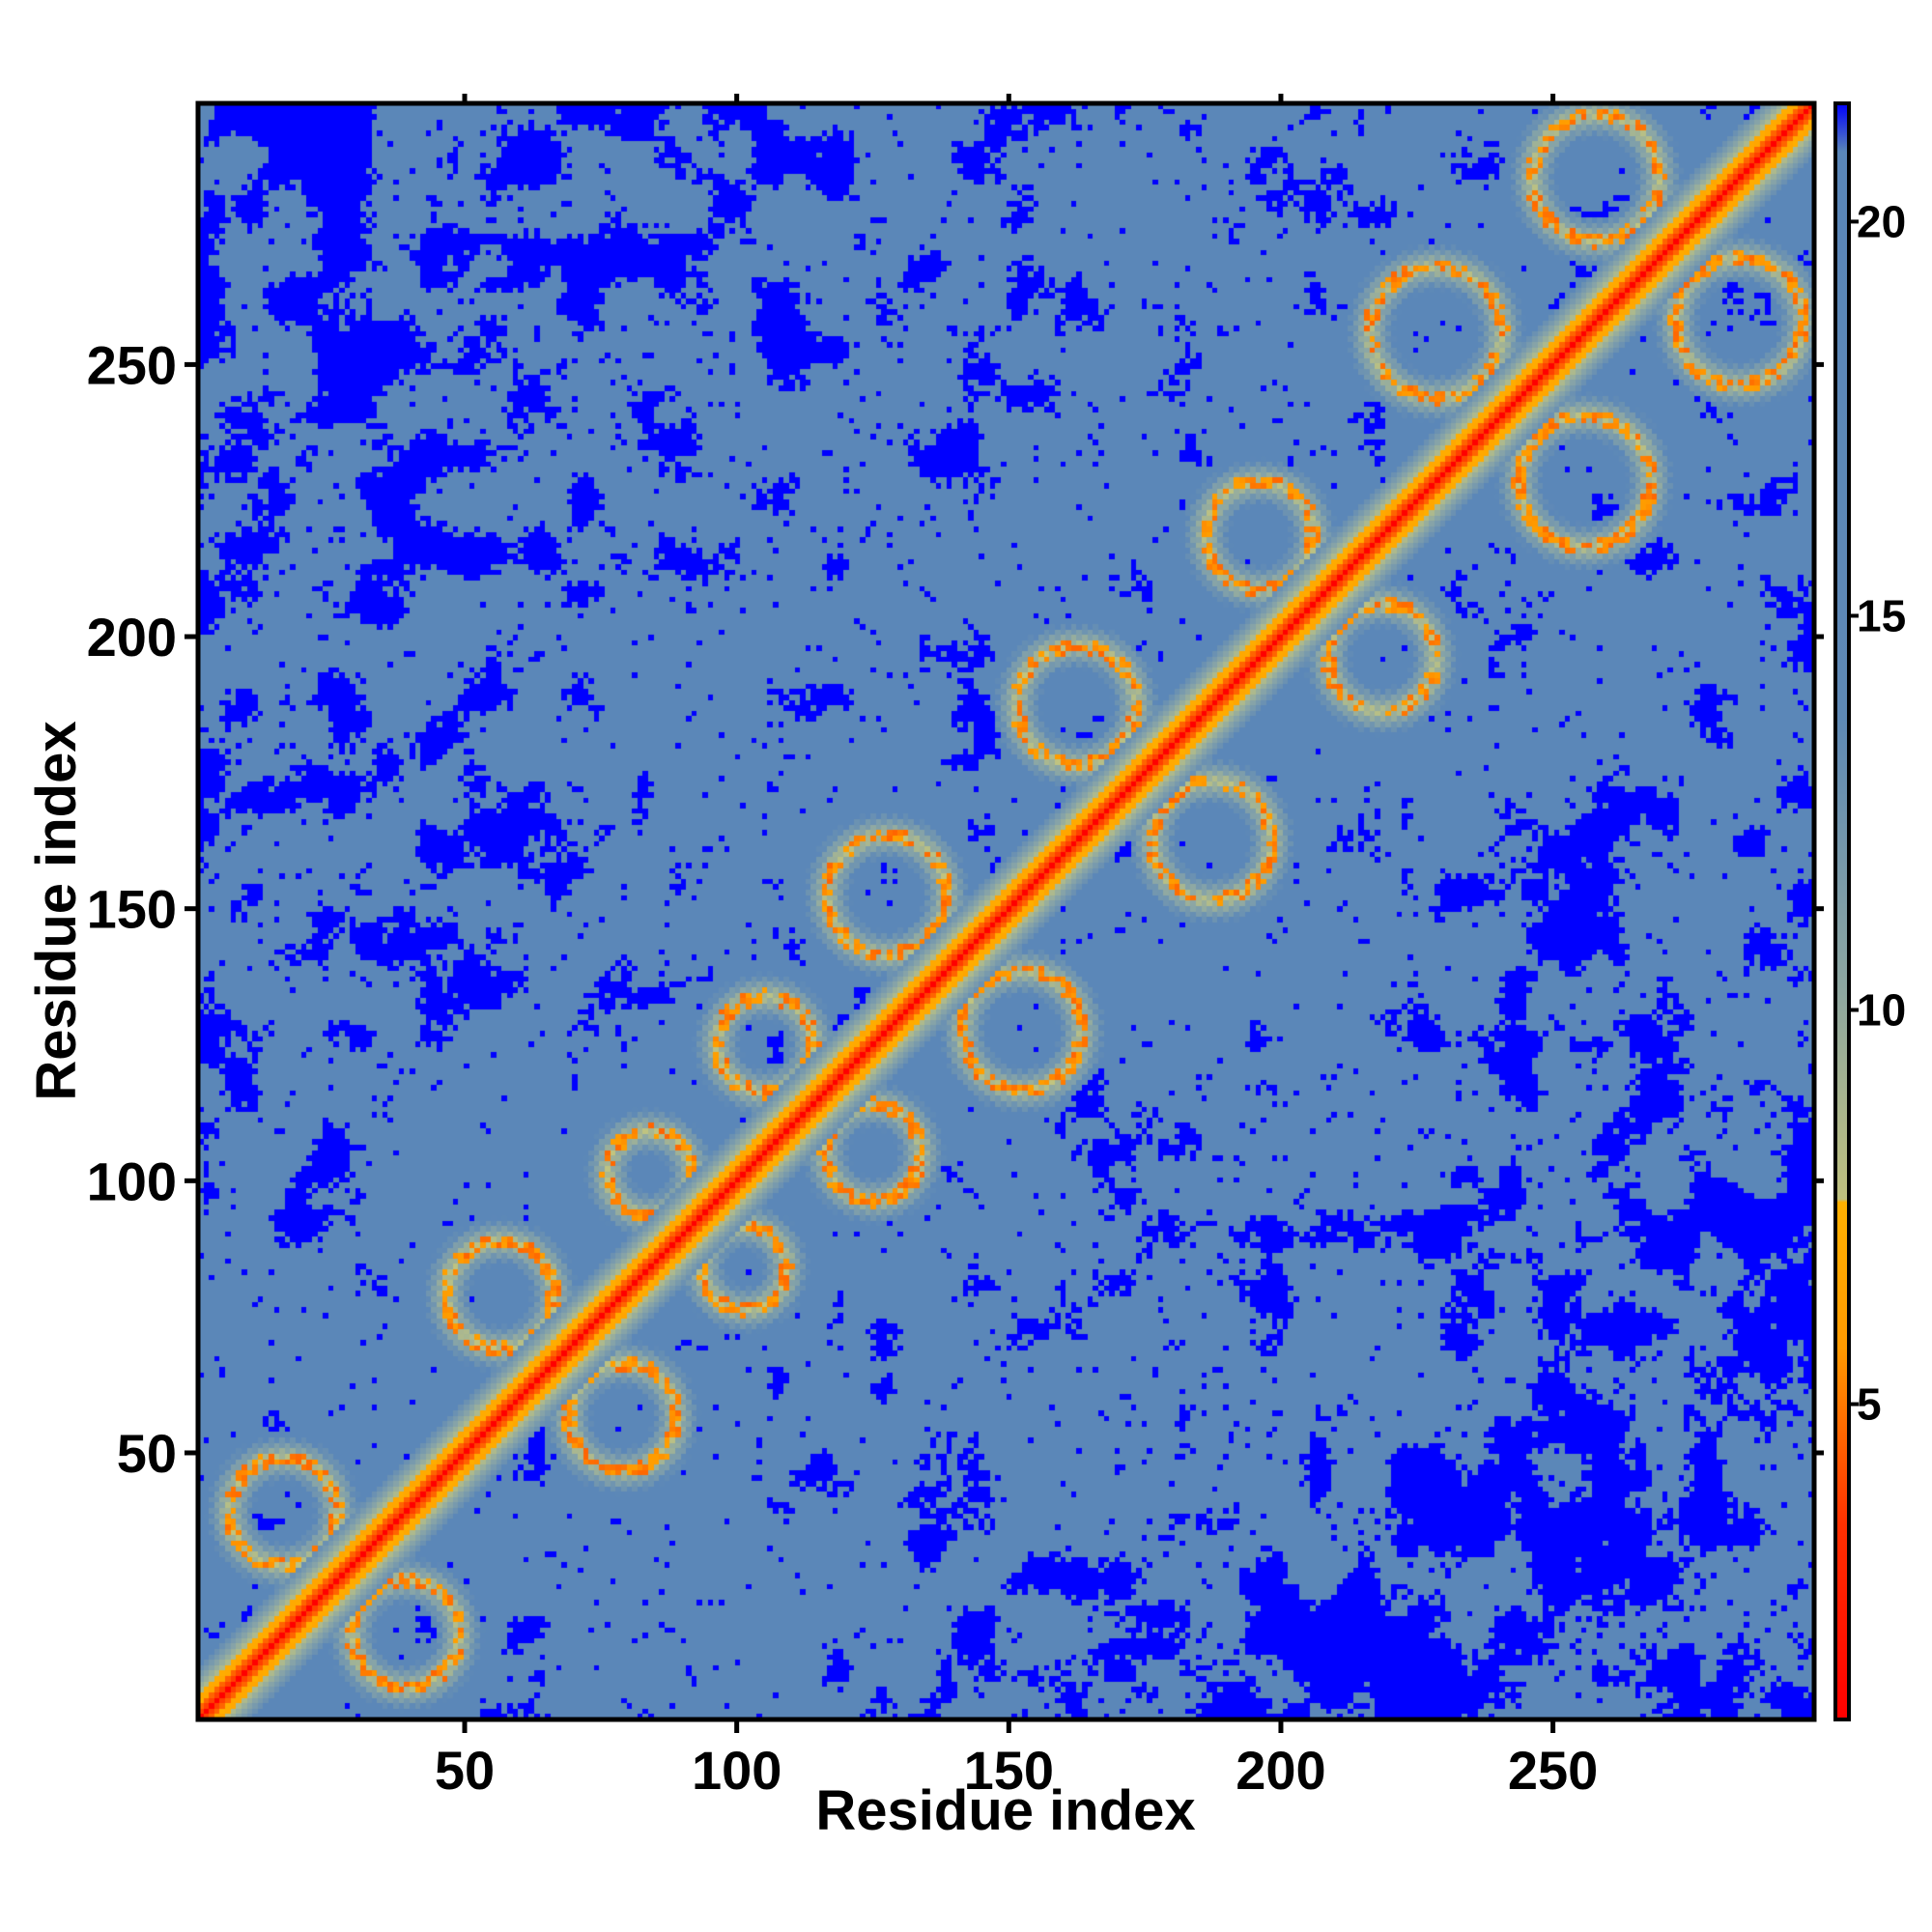 The width and height of the screenshot is (1932, 1932). What do you see at coordinates (1009, 1770) in the screenshot?
I see `x-tick-label: 150` at bounding box center [1009, 1770].